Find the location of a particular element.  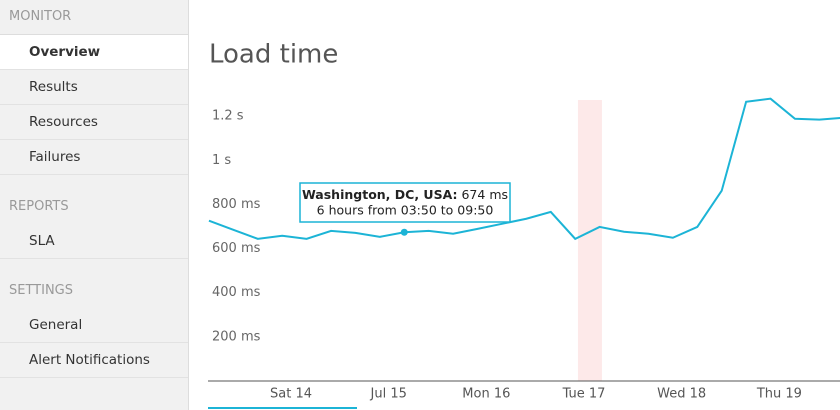

nav-item: Overview is located at coordinates (94, 52).